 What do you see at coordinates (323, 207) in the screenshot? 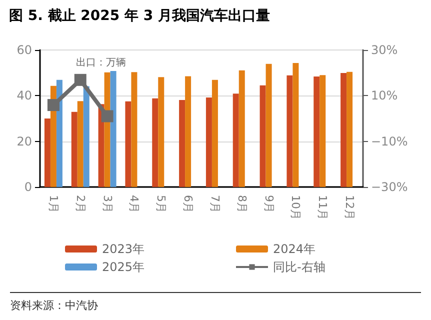
I see `x-tick-label: 11月` at bounding box center [323, 207].